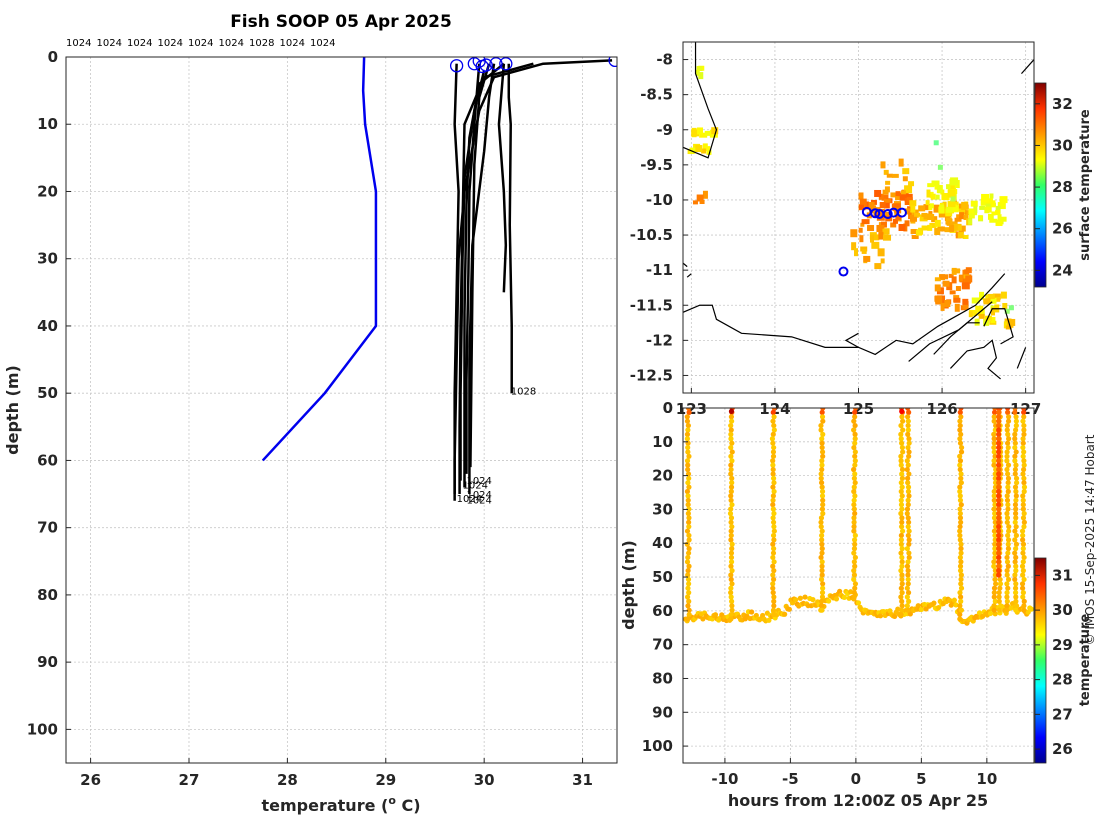 This screenshot has height=820, width=1100. What do you see at coordinates (231, 43) in the screenshot?
I see `top-label: 1024` at bounding box center [231, 43].